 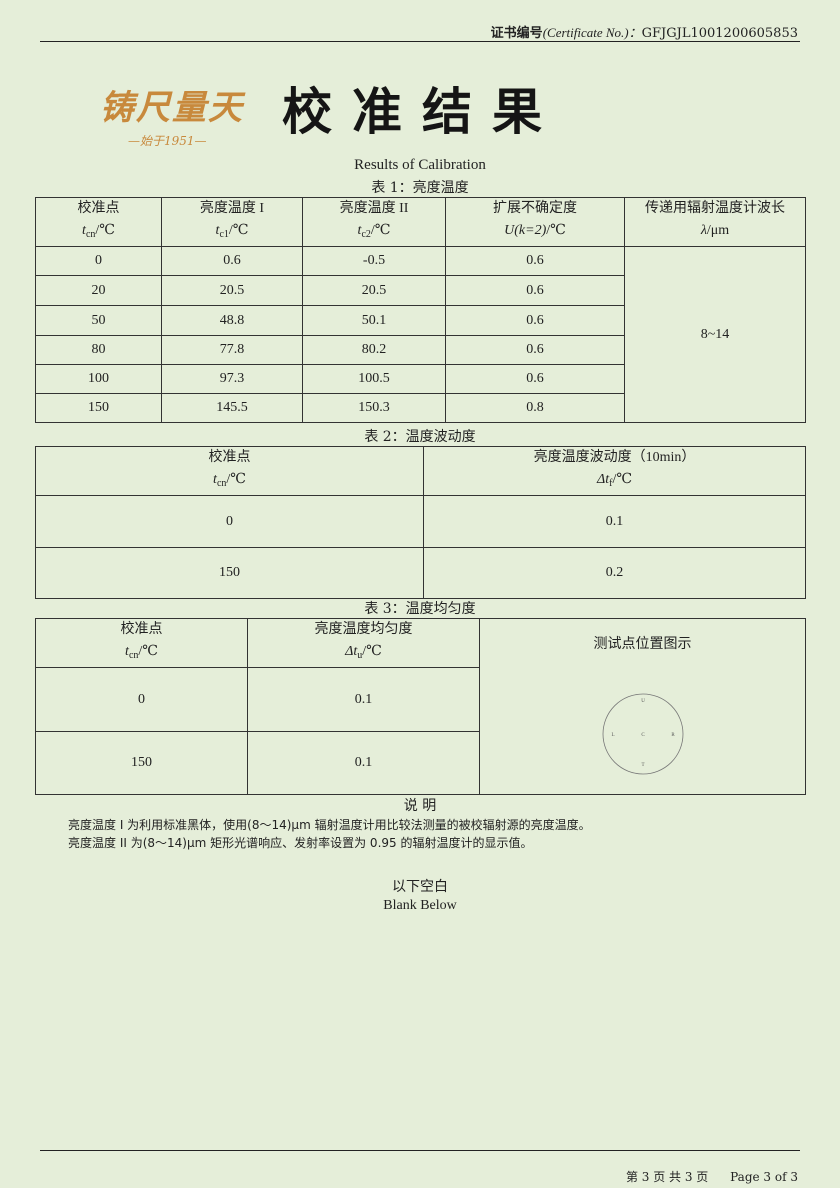 I want to click on cell: 0.2, so click(x=614, y=573).